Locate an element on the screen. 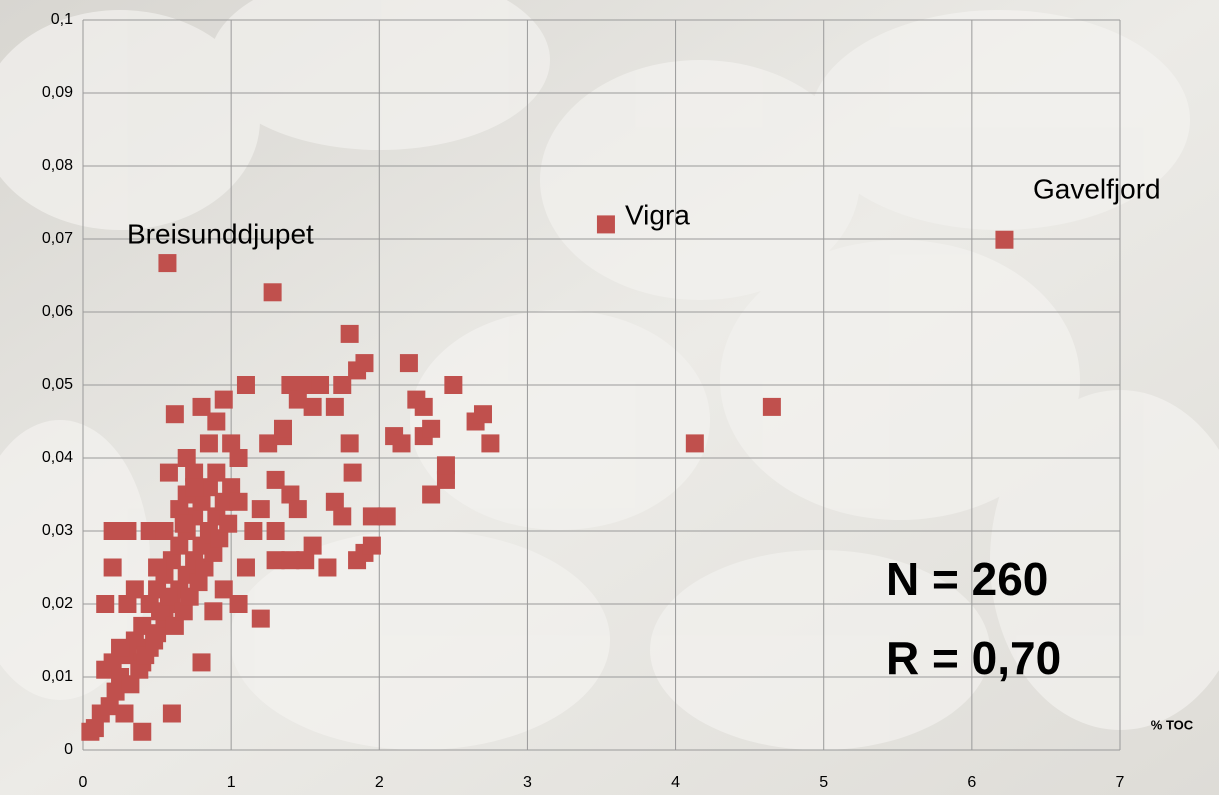 The width and height of the screenshot is (1219, 795). y-tick-label: 0,05 is located at coordinates (57, 384).